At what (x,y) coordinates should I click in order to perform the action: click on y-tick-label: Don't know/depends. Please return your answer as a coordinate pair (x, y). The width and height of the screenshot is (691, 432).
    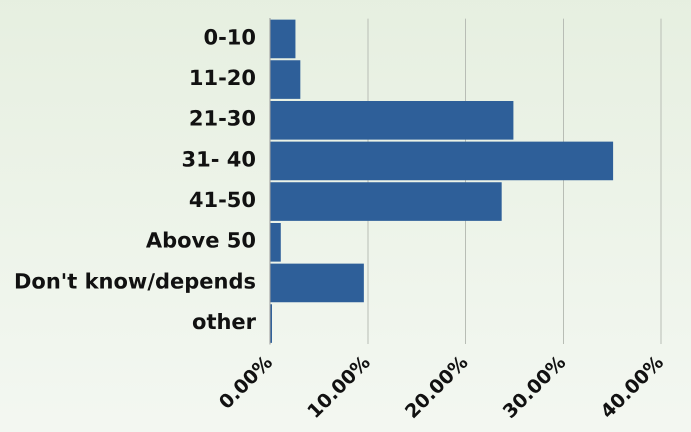
    Looking at the image, I should click on (135, 281).